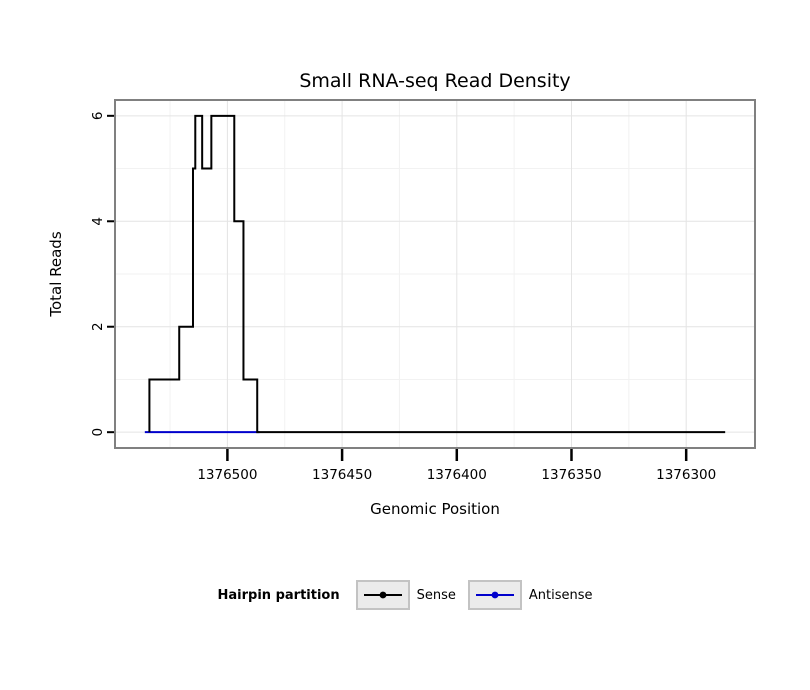  I want to click on y-tick-label: 0, so click(98, 432).